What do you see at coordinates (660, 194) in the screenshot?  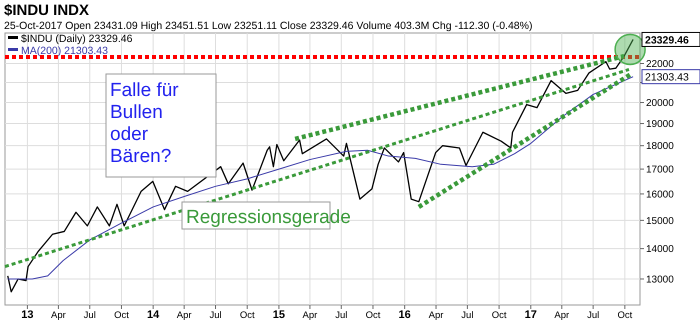 I see `y-tick-label: 16000` at bounding box center [660, 194].